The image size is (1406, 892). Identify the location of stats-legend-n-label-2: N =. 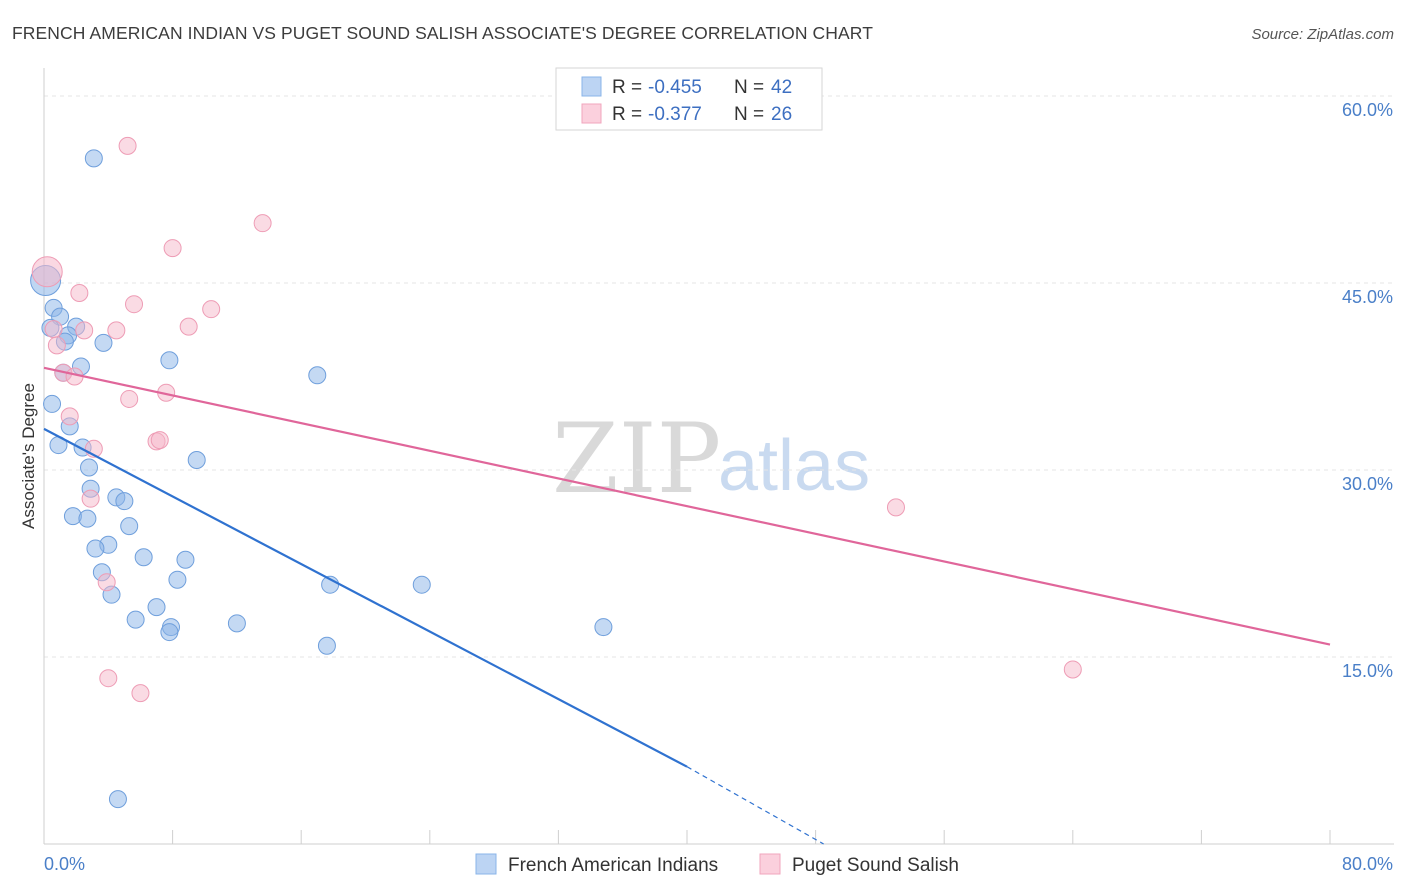
(749, 114).